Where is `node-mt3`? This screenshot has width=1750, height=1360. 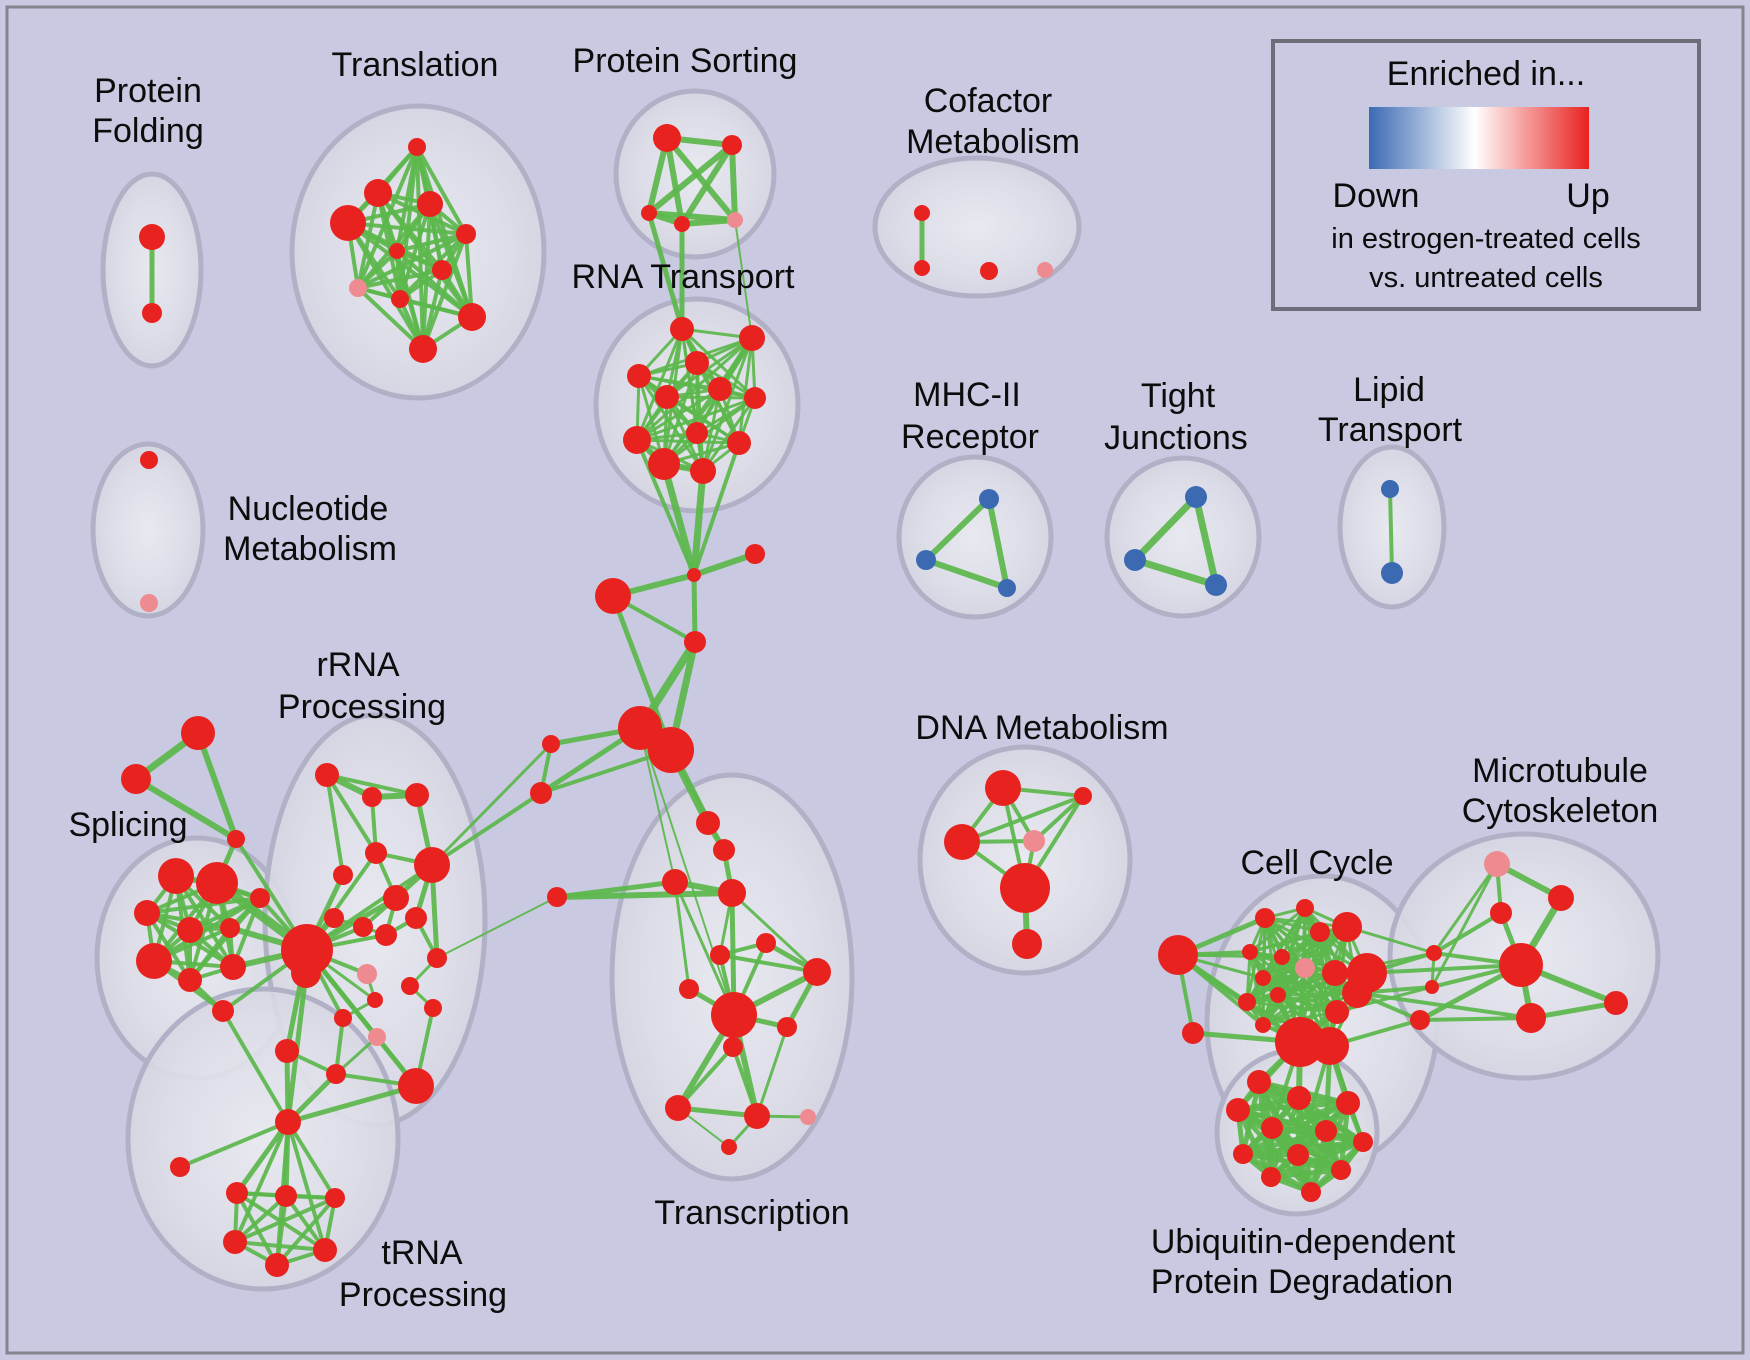
node-mt3 is located at coordinates (1521, 965).